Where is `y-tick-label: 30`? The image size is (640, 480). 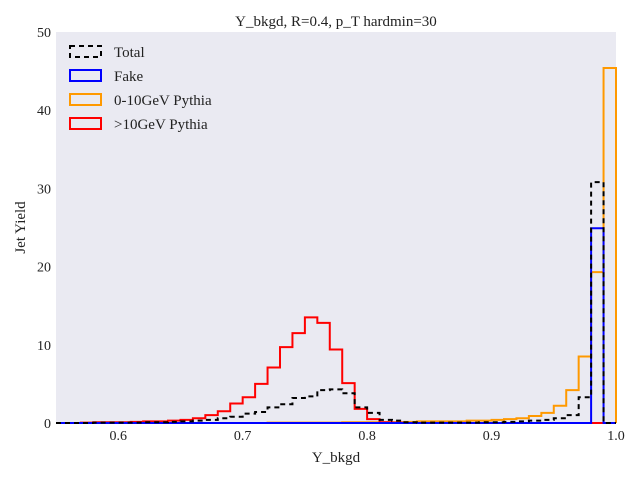 y-tick-label: 30 is located at coordinates (44, 189).